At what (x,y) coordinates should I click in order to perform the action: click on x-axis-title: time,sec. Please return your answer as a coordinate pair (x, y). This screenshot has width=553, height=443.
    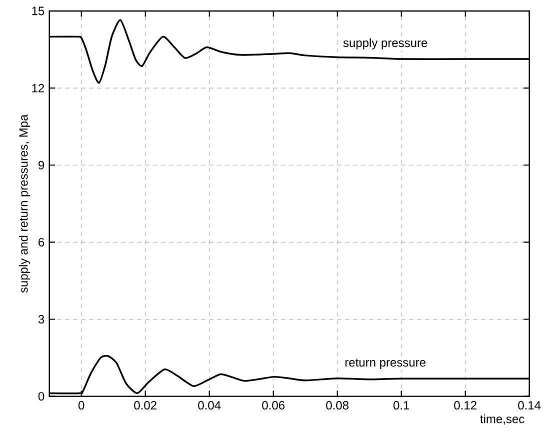
    Looking at the image, I should click on (502, 419).